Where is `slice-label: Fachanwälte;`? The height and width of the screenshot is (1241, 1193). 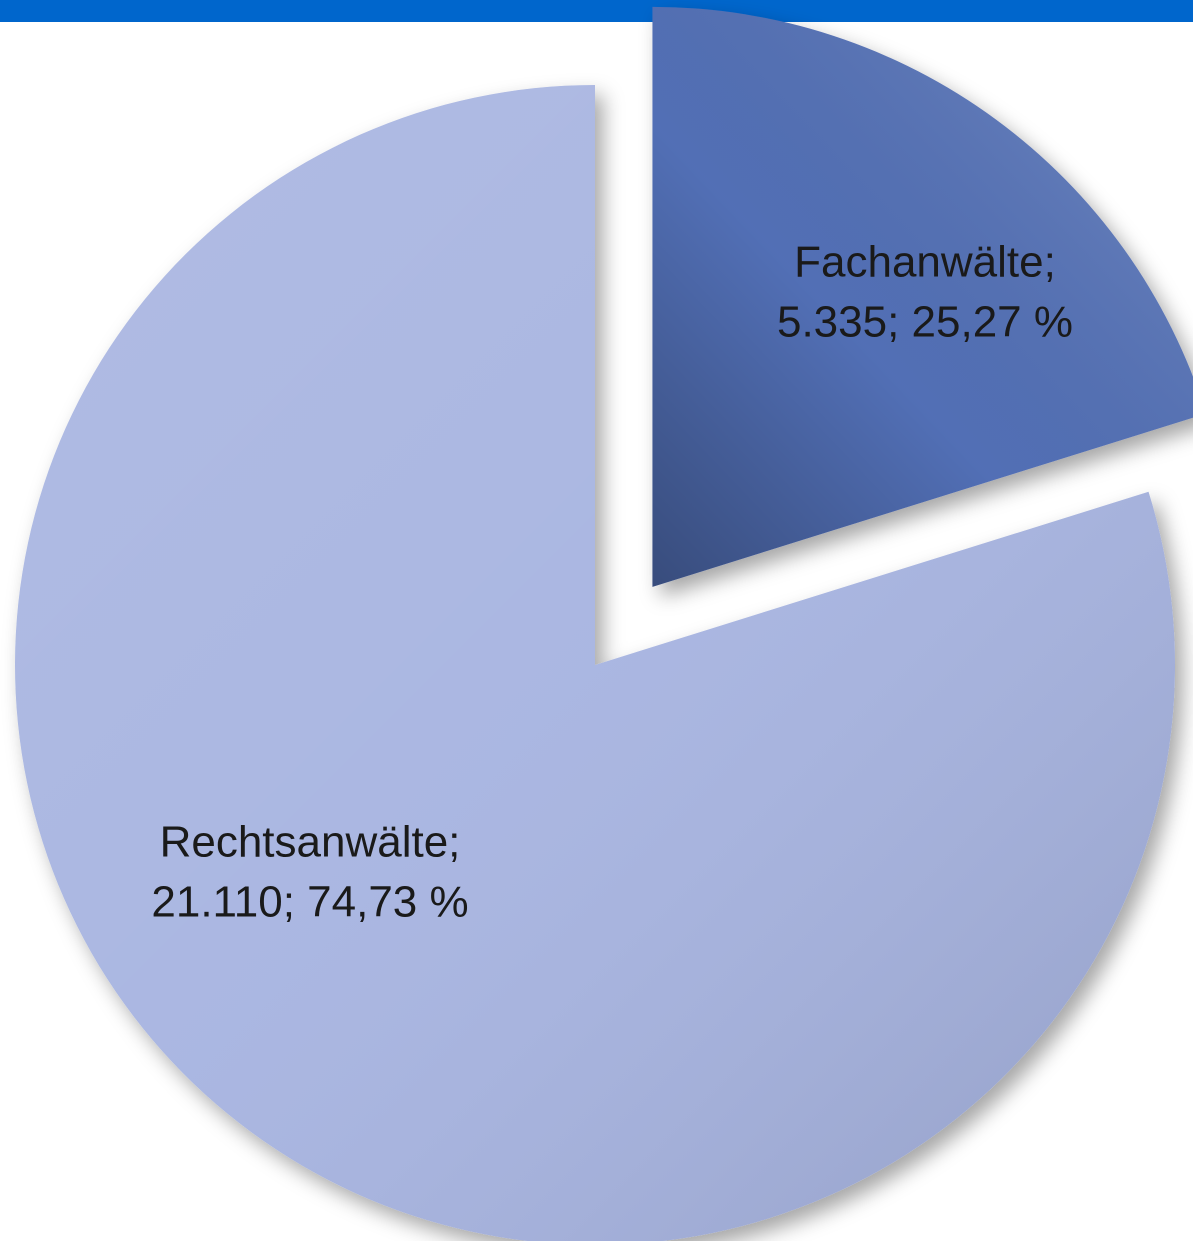
slice-label: Fachanwälte; is located at coordinates (925, 262).